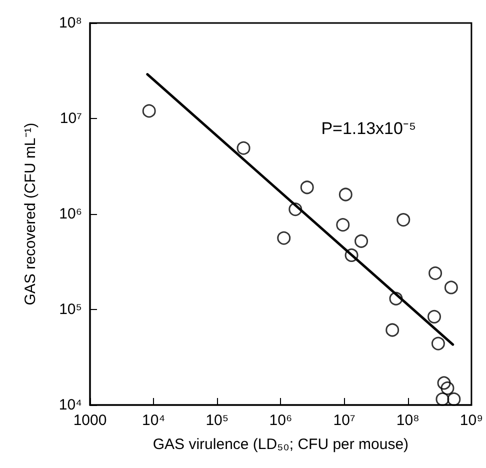 The width and height of the screenshot is (486, 468). Describe the element at coordinates (70, 214) in the screenshot. I see `y-tick-label: 10⁶` at that location.